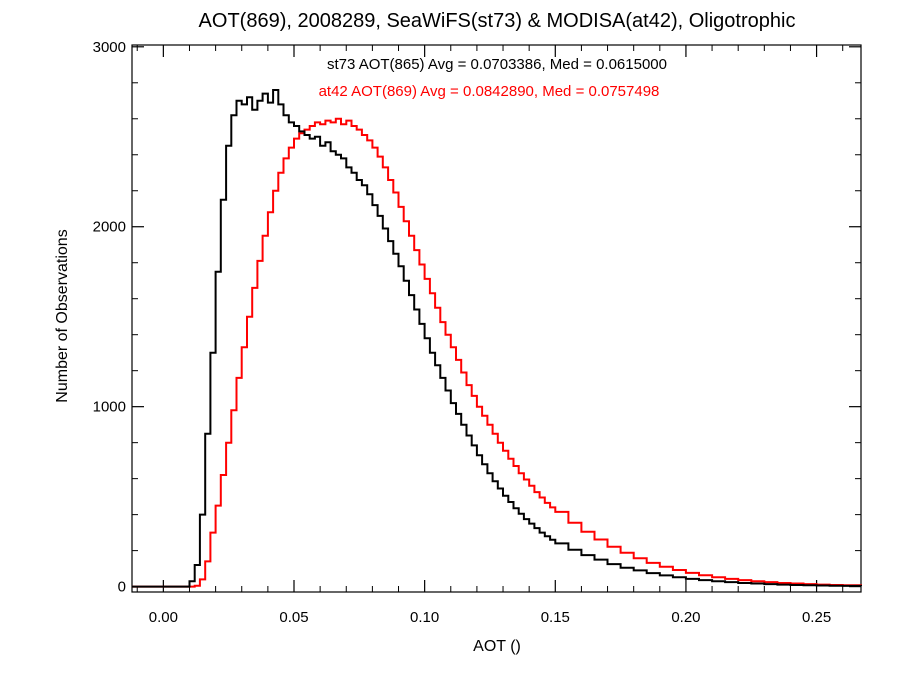 This screenshot has height=675, width=900. What do you see at coordinates (424, 617) in the screenshot?
I see `x-tick-label: 0.10` at bounding box center [424, 617].